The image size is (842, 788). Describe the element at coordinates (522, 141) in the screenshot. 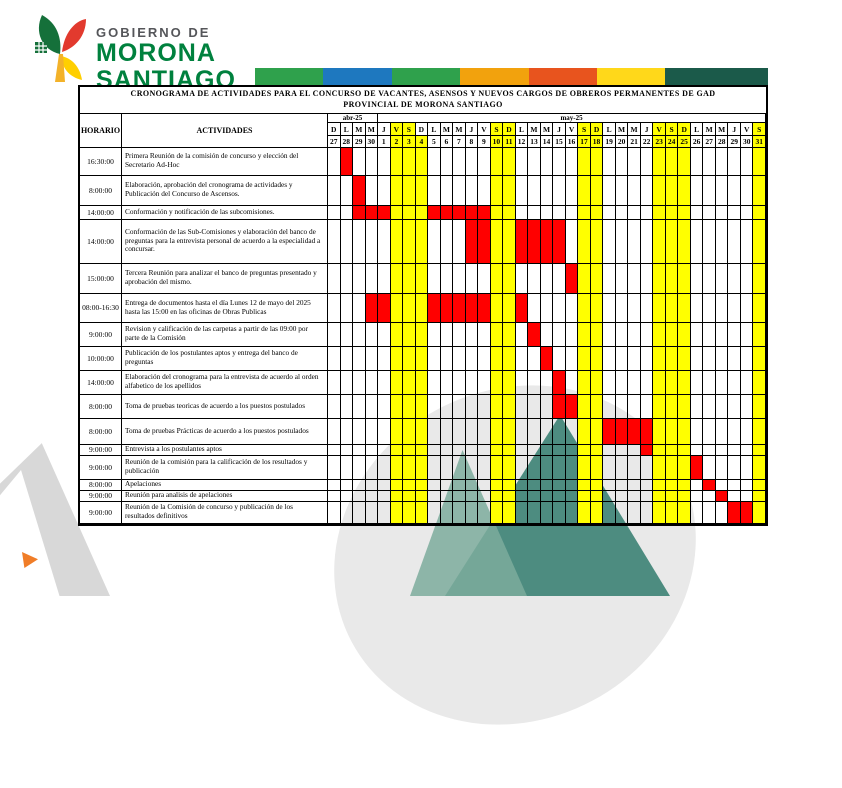

I see `day-number: 12` at that location.